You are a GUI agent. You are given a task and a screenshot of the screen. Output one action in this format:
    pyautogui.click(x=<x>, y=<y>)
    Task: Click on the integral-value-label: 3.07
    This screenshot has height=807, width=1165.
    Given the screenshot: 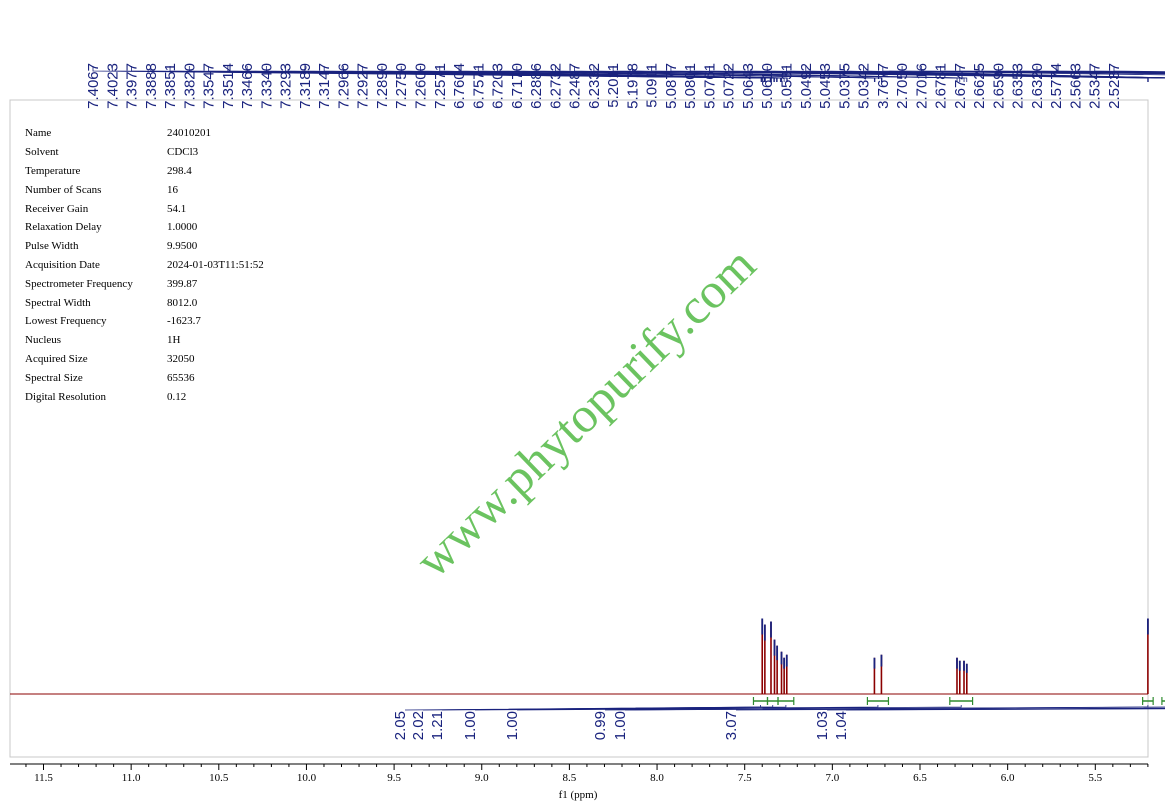 What is the action you would take?
    pyautogui.click(x=731, y=725)
    